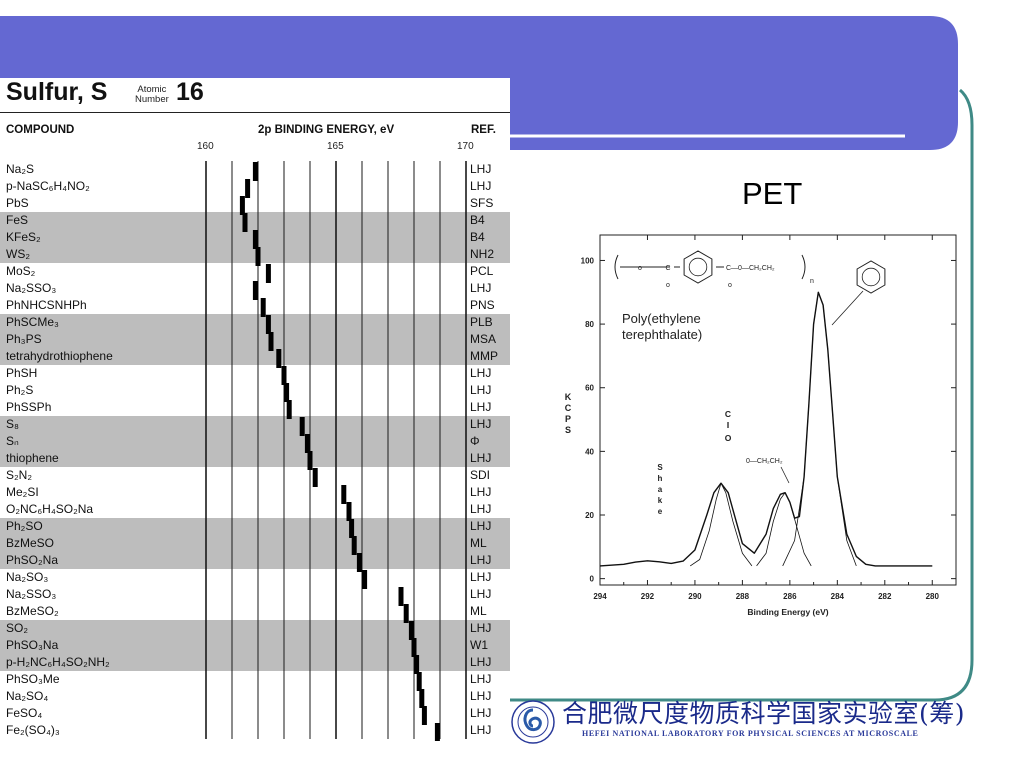  Describe the element at coordinates (640, 268) in the screenshot. I see `struct-oxygen: o` at that location.